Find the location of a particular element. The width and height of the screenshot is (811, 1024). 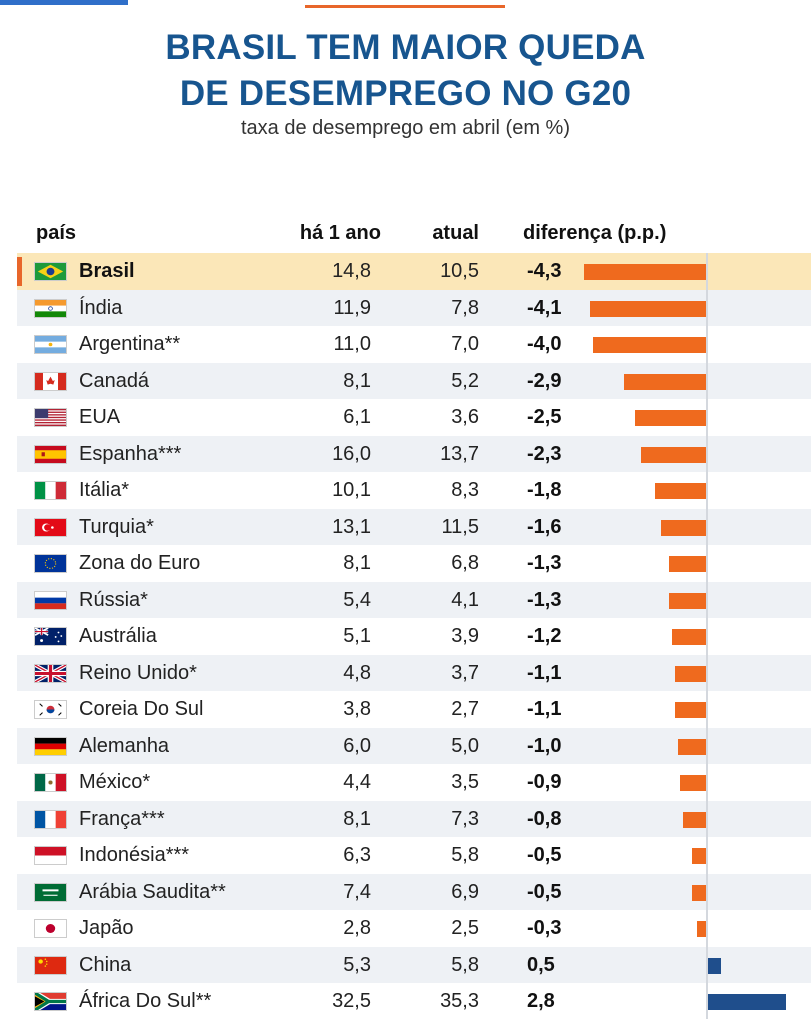

header-diferenca: diferença (p.p.) is located at coordinates (595, 233).